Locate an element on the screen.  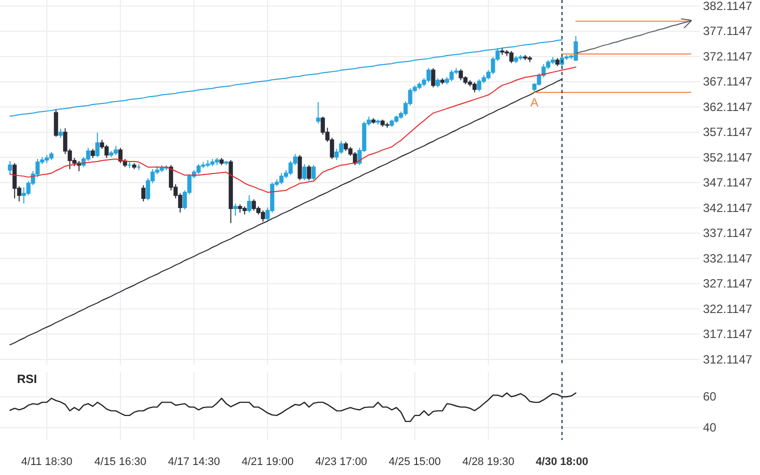
y-tick-label: 362.1147 is located at coordinates (727, 107).